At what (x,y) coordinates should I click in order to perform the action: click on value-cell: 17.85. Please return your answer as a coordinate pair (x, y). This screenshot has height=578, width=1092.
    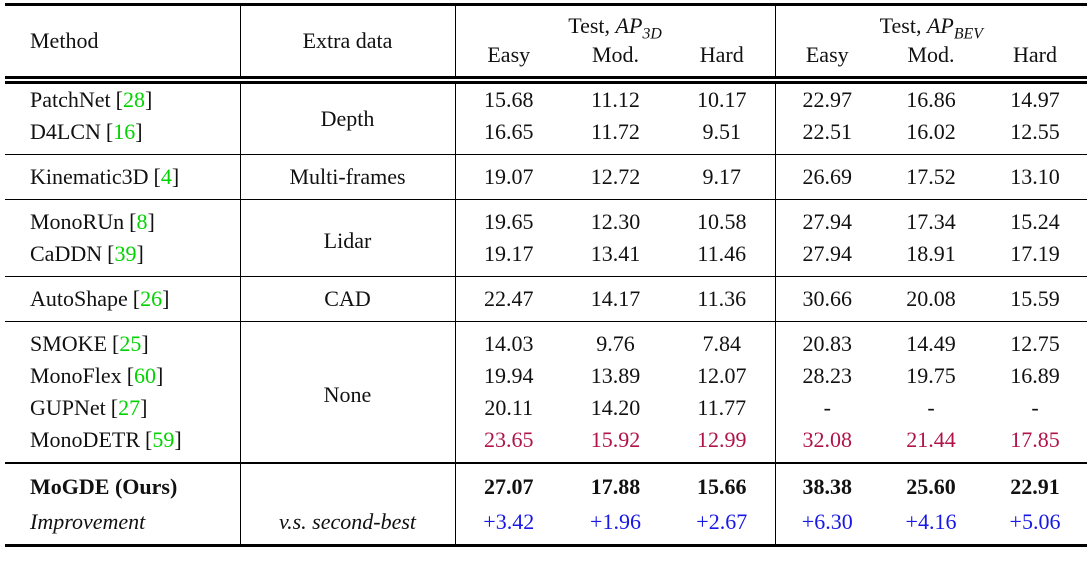
    Looking at the image, I should click on (1035, 439).